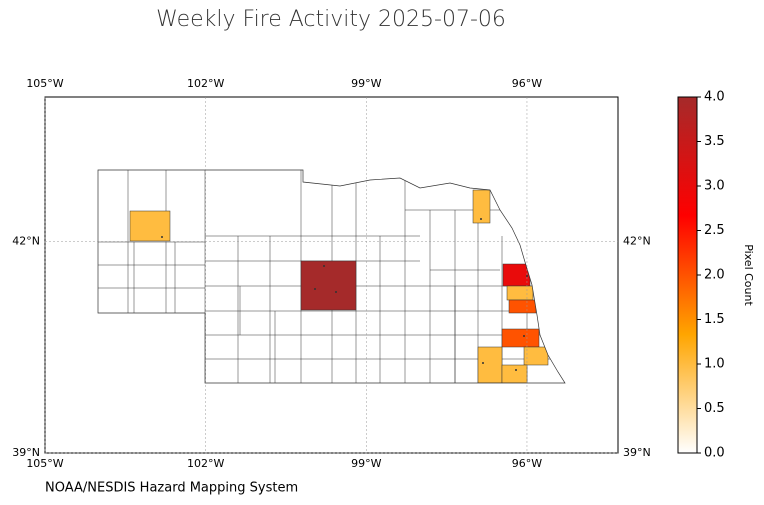 This screenshot has width=764, height=505. What do you see at coordinates (714, 186) in the screenshot?
I see `colorbar-tick-label: 3.0` at bounding box center [714, 186].